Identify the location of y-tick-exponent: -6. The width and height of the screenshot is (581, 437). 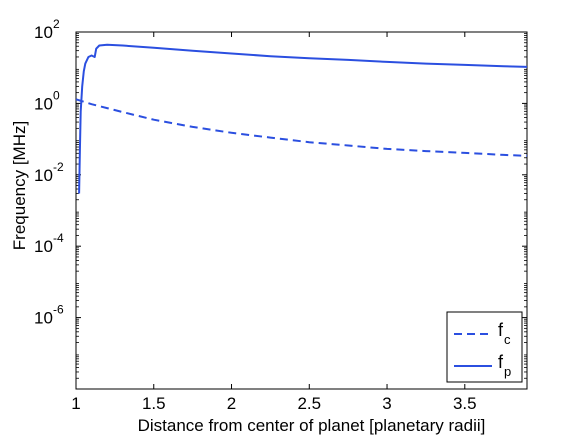
(58, 310).